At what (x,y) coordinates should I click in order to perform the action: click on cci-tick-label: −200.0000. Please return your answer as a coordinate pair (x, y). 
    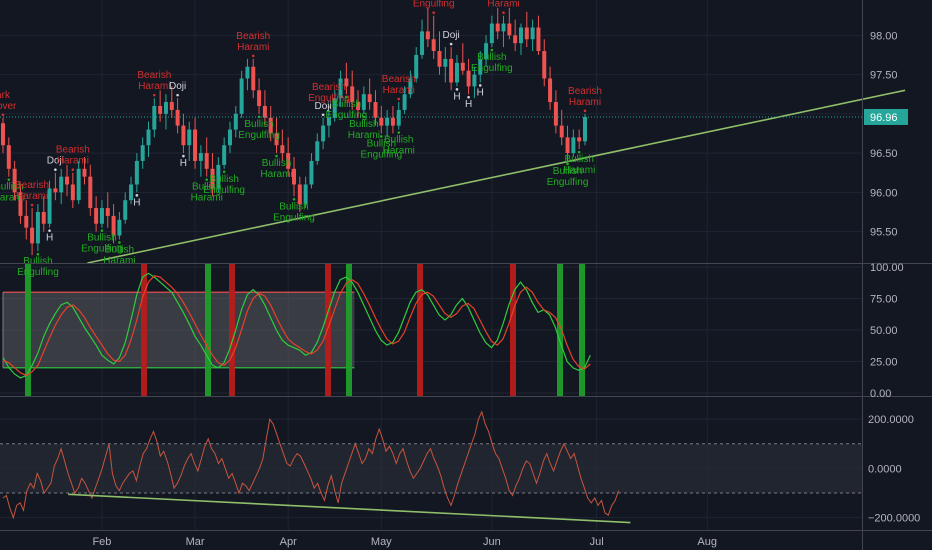
    Looking at the image, I should click on (894, 519).